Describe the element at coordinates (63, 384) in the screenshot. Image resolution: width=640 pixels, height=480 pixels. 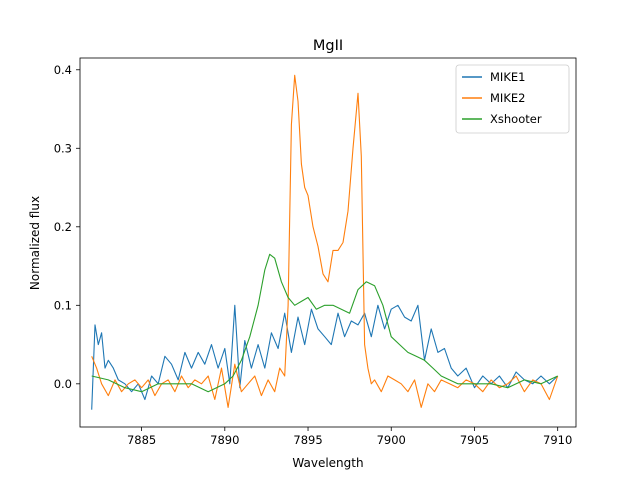
I see `y-tick-label: 0.0` at that location.